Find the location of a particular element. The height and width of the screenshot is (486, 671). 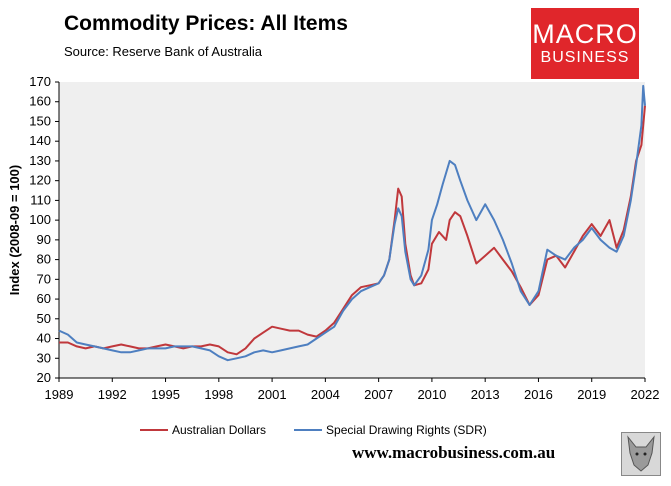

logo-line-1: MACRO is located at coordinates (585, 34).